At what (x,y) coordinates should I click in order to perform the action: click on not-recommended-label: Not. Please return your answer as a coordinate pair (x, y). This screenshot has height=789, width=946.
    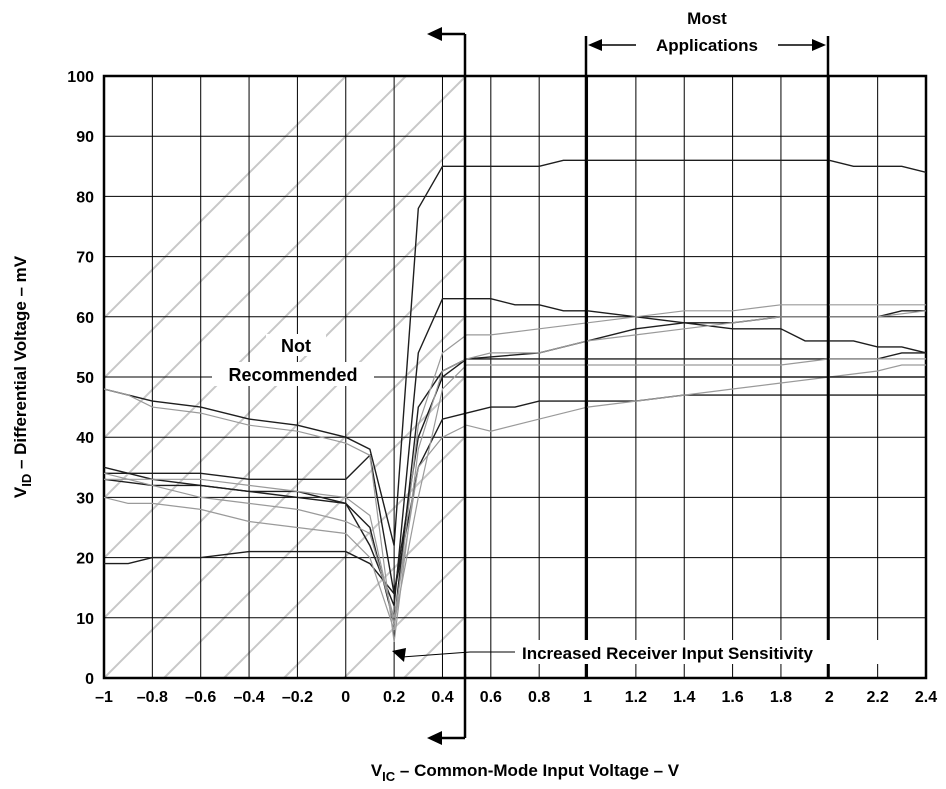
    Looking at the image, I should click on (296, 346).